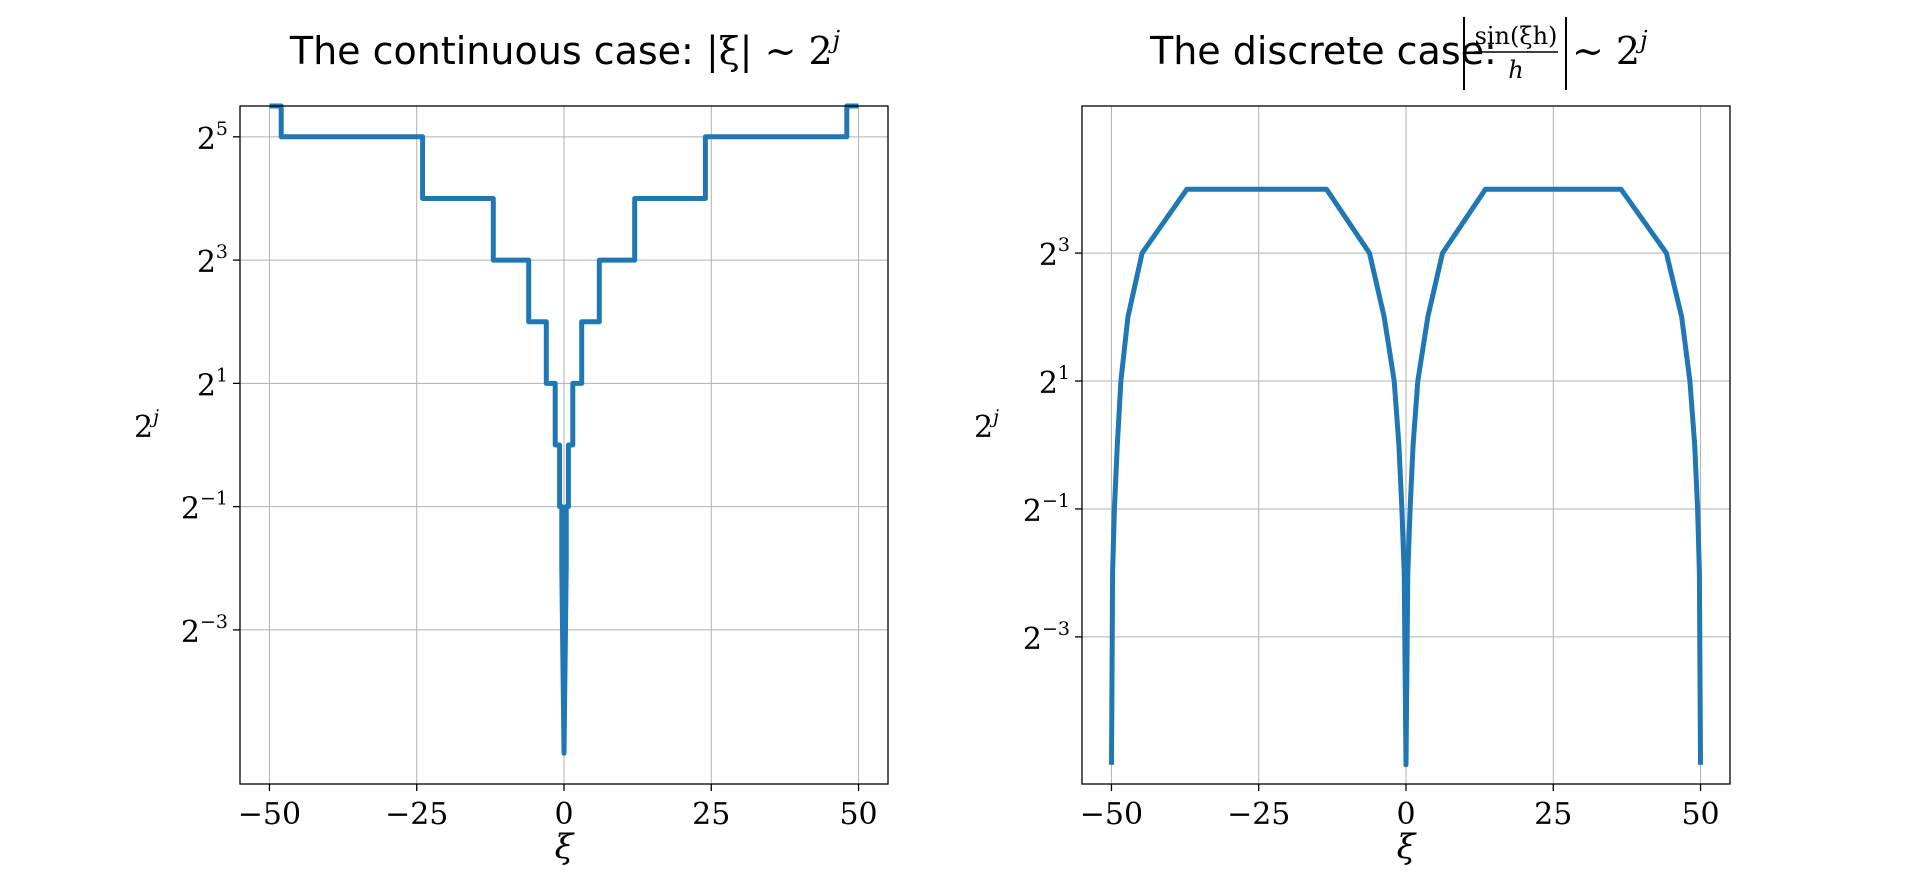 Image resolution: width=1920 pixels, height=880 pixels. Describe the element at coordinates (711, 814) in the screenshot. I see `left-chart-x-tick-label: 25` at that location.